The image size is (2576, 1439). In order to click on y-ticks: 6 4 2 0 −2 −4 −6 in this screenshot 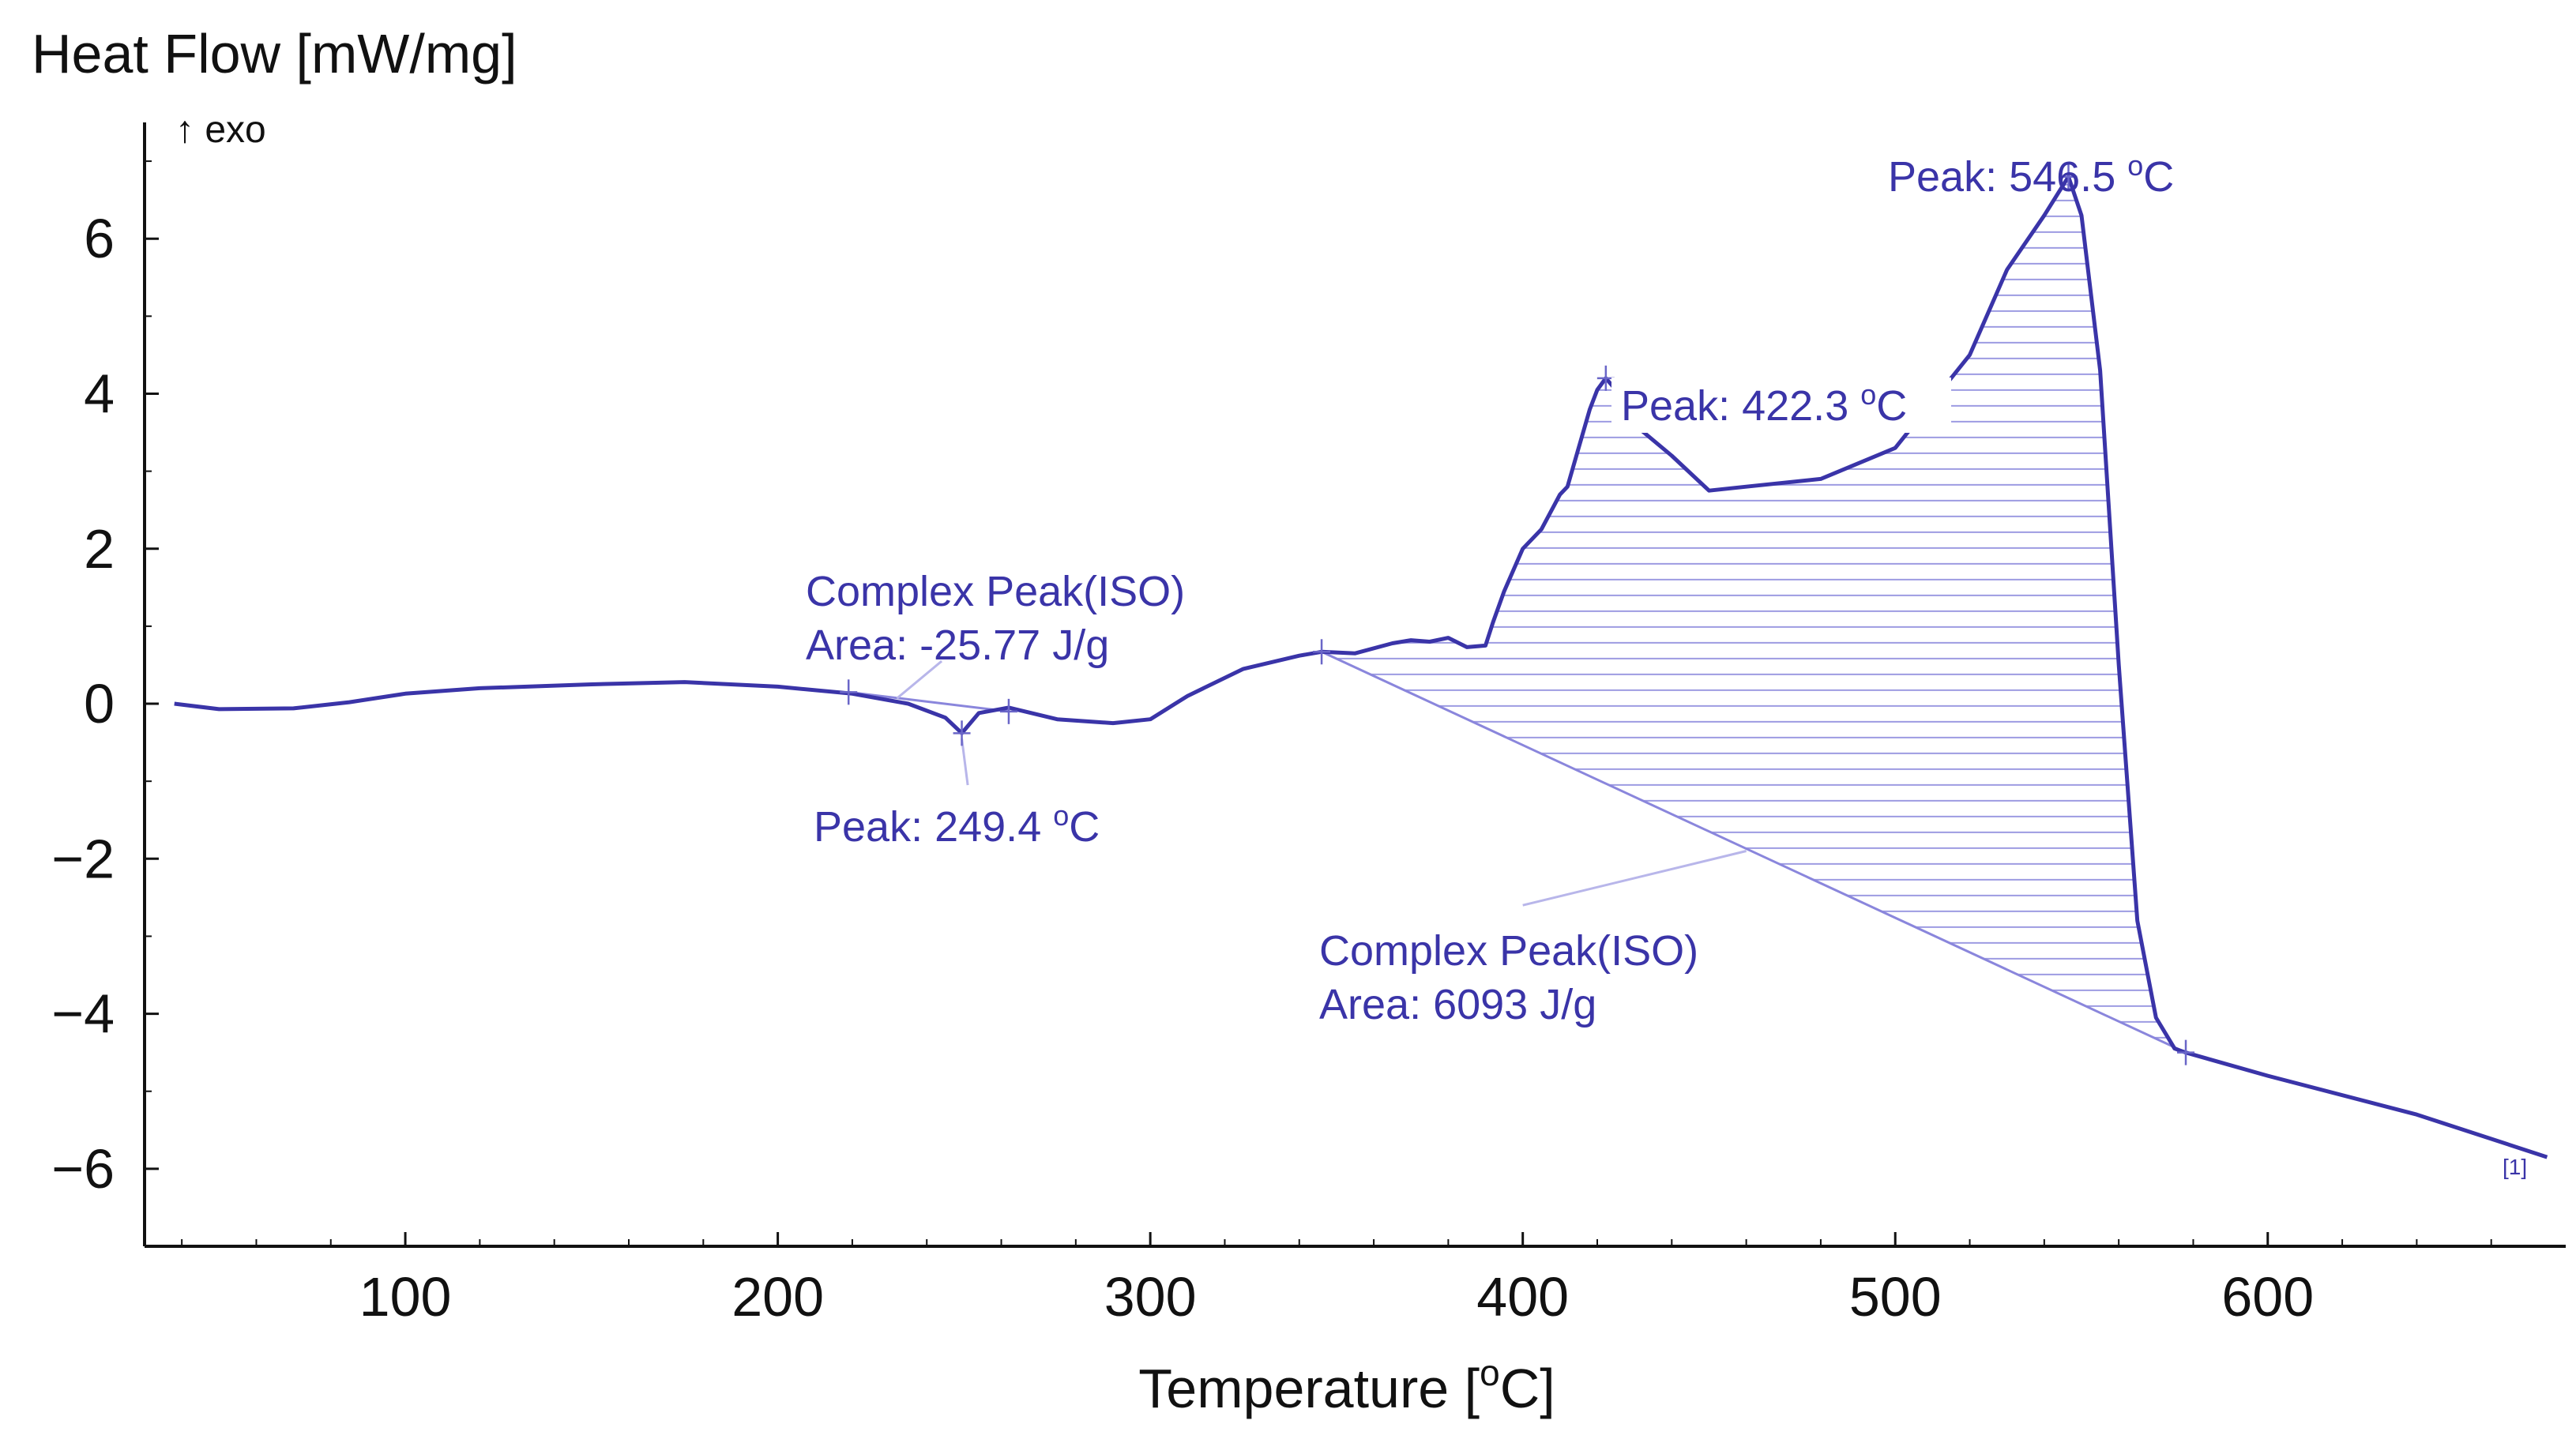, I will do `click(105, 704)`.